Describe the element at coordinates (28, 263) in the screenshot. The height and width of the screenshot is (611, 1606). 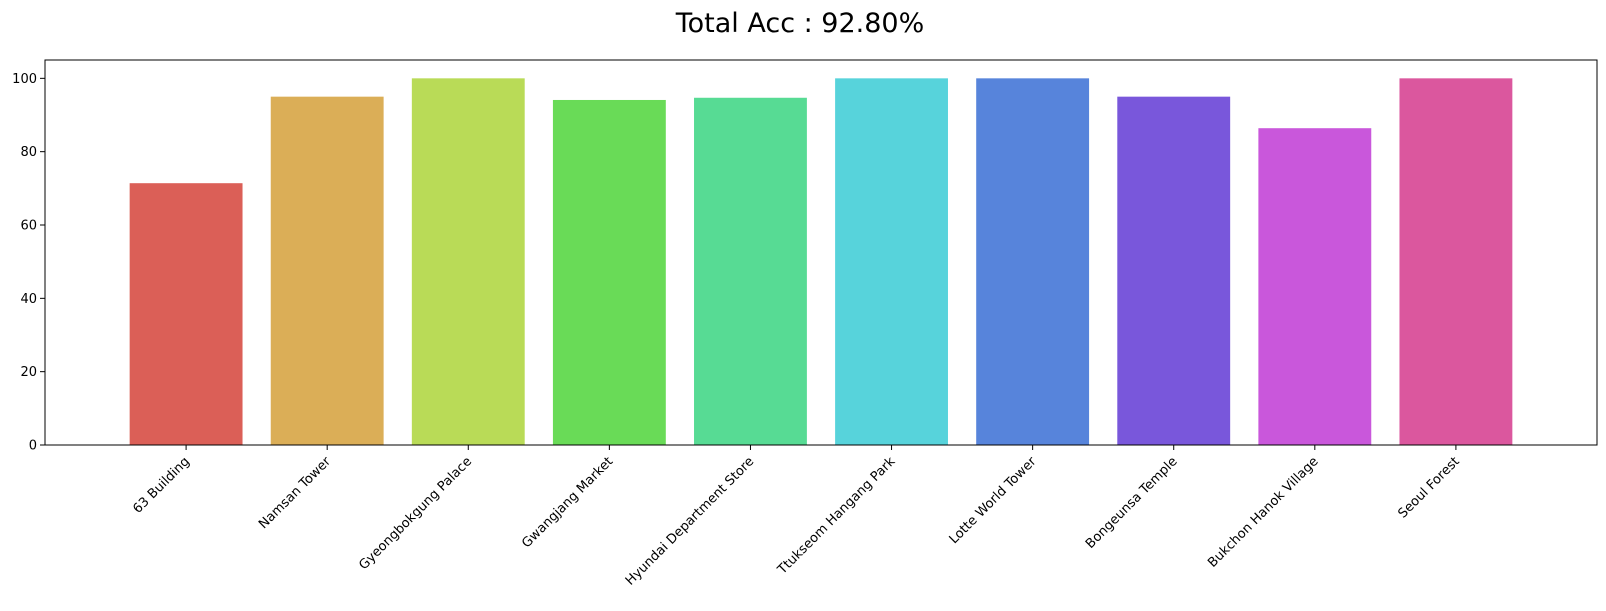
I see `y-axis: 0 20 40 60 80 100` at that location.